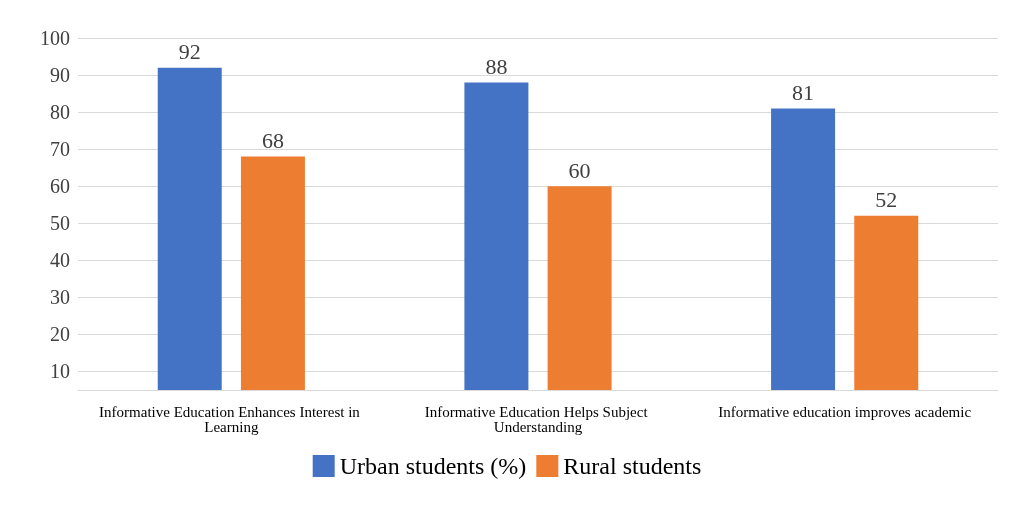 This screenshot has width=1014, height=513. I want to click on data-label: 81, so click(803, 92).